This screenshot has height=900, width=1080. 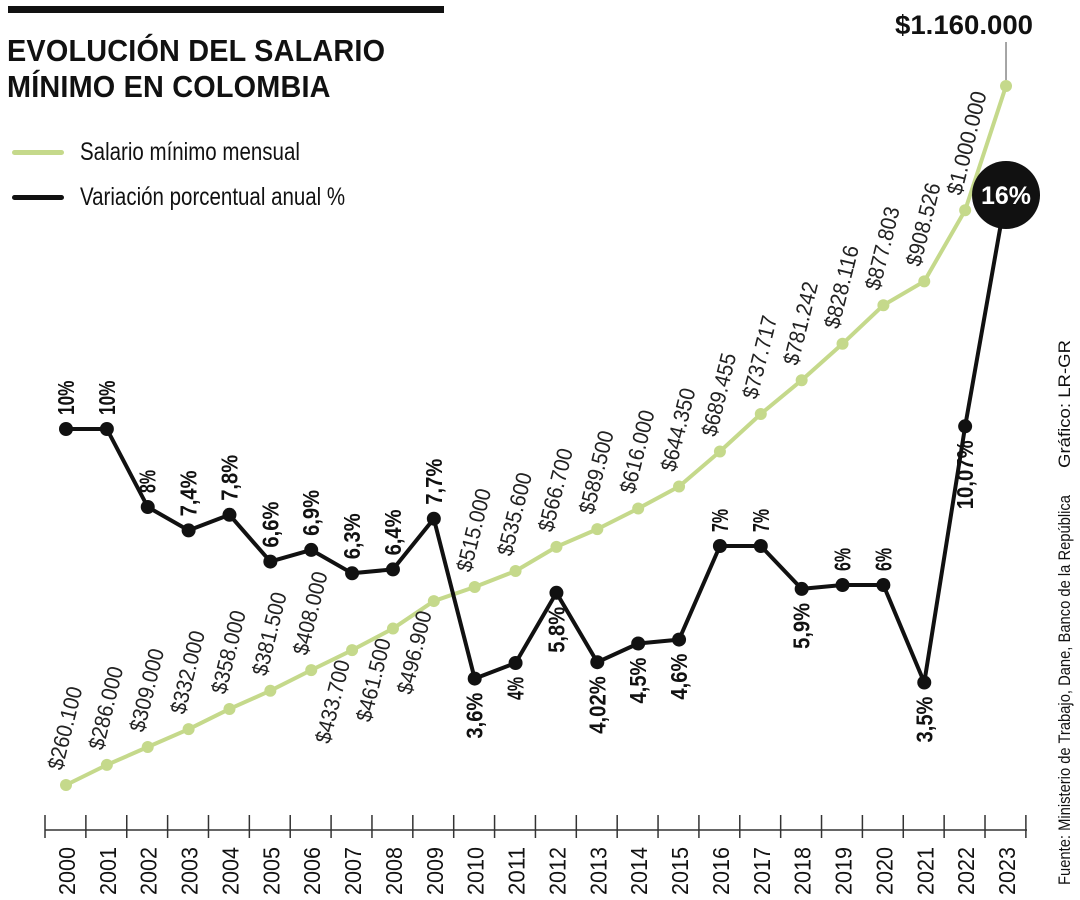 What do you see at coordinates (108, 871) in the screenshot?
I see `x-tick-label: 2001` at bounding box center [108, 871].